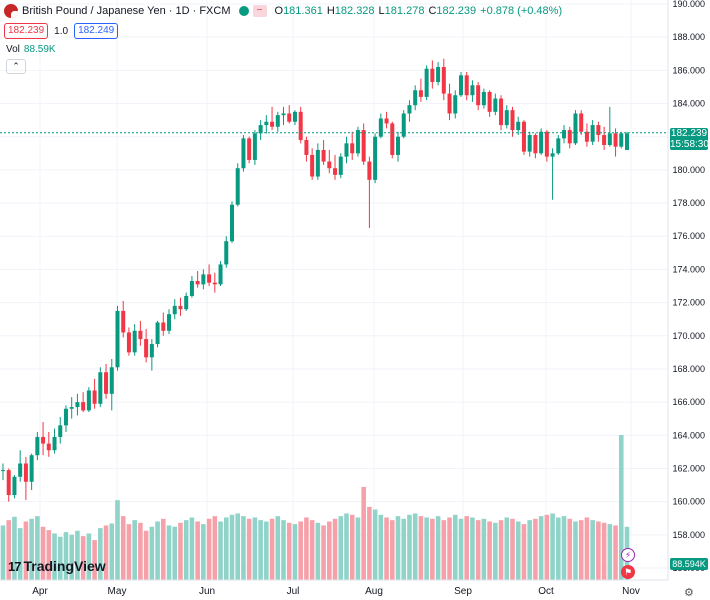 The image size is (710, 600). I want to click on symbol-title: British Pound / Japanese Yen · 1D · FXCM, so click(126, 11).